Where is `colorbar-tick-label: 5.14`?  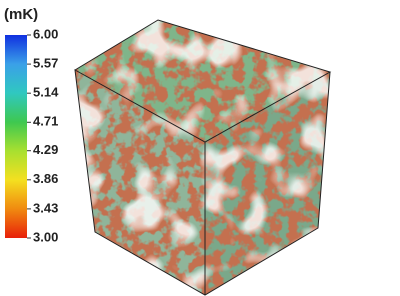 colorbar-tick-label: 5.14 is located at coordinates (46, 92).